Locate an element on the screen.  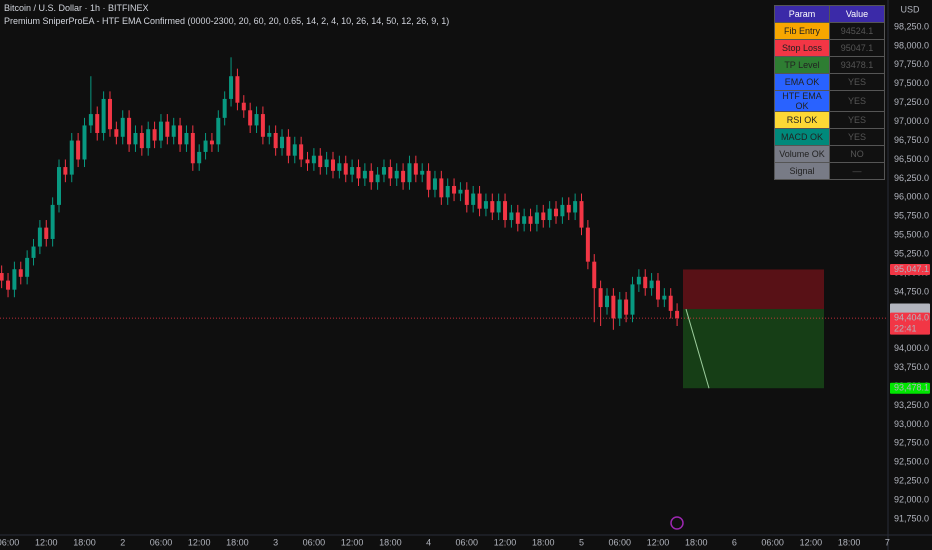
icon is located at coordinates (677, 523).